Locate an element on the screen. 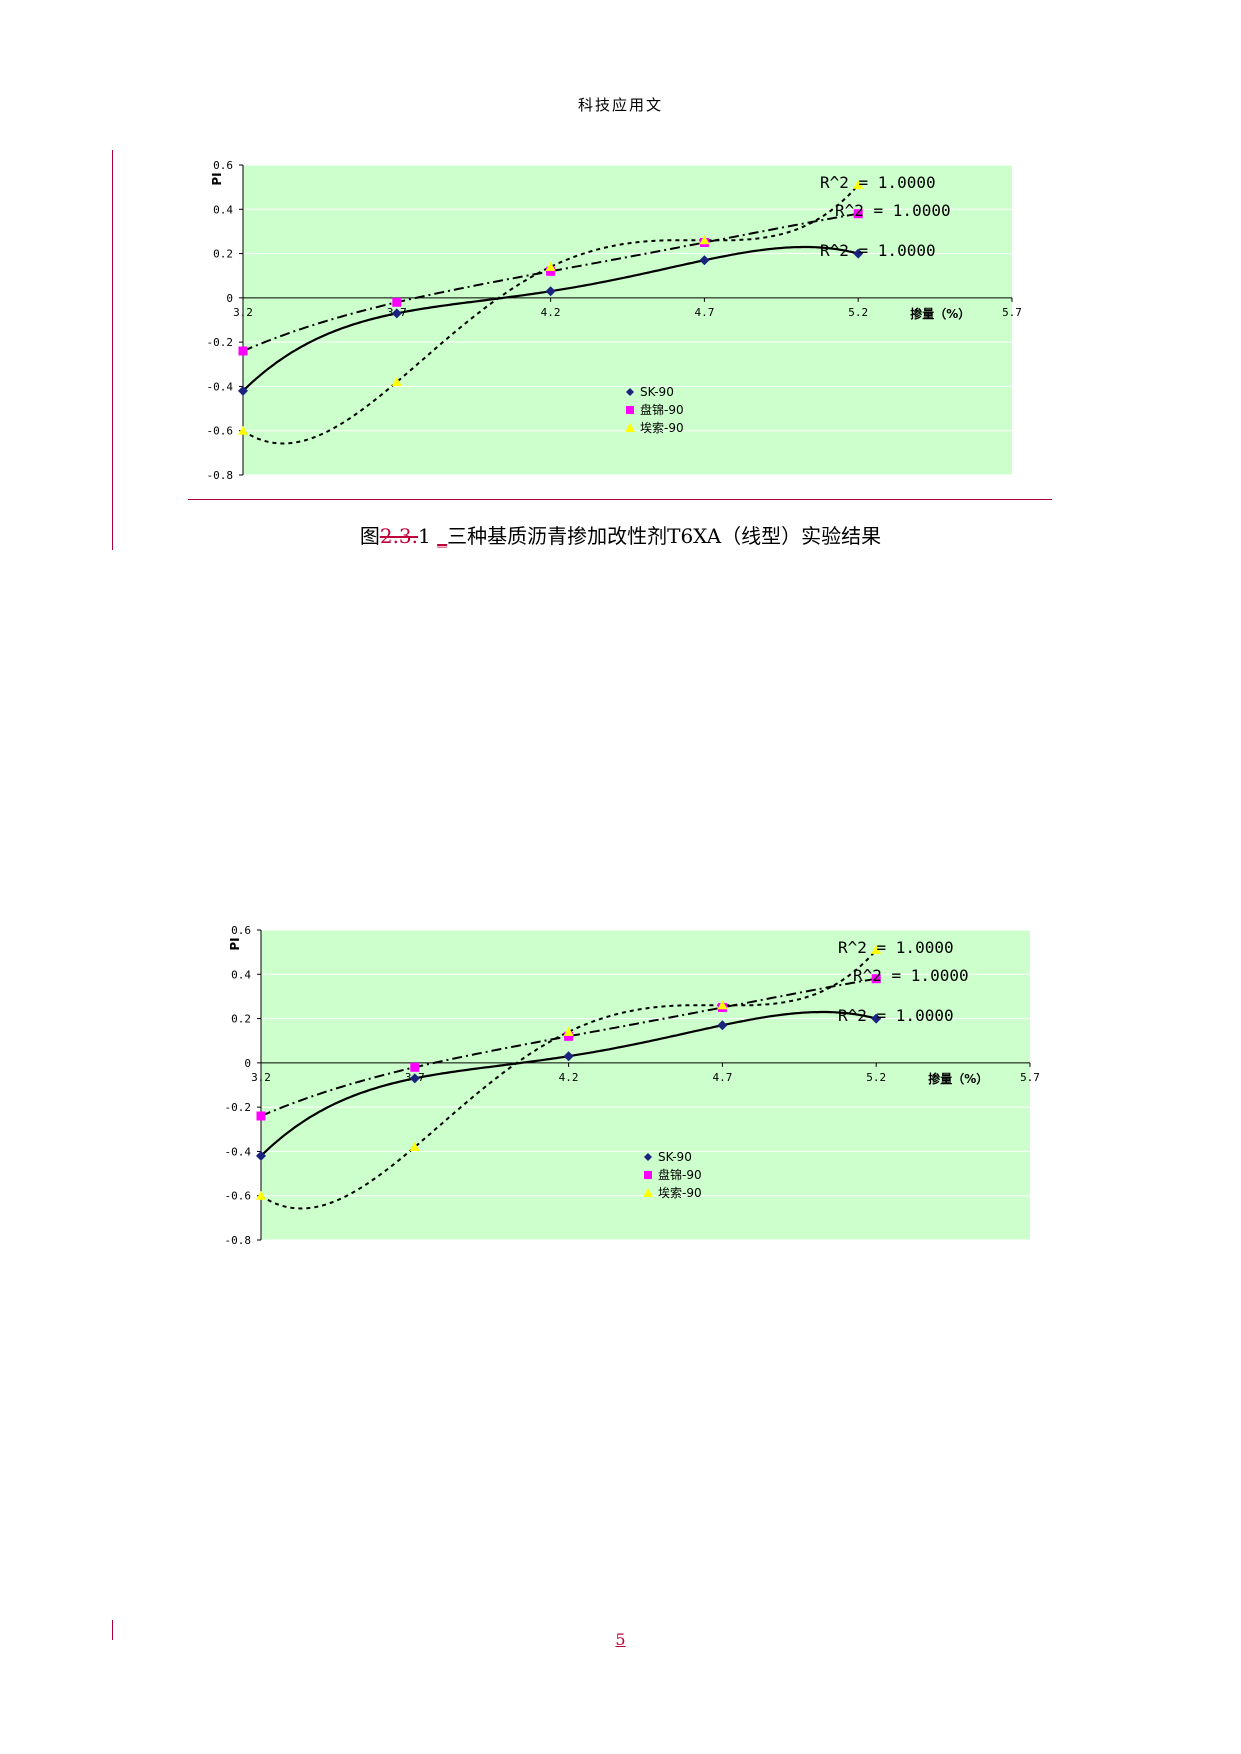  caption-prefix: 图 is located at coordinates (369, 536).